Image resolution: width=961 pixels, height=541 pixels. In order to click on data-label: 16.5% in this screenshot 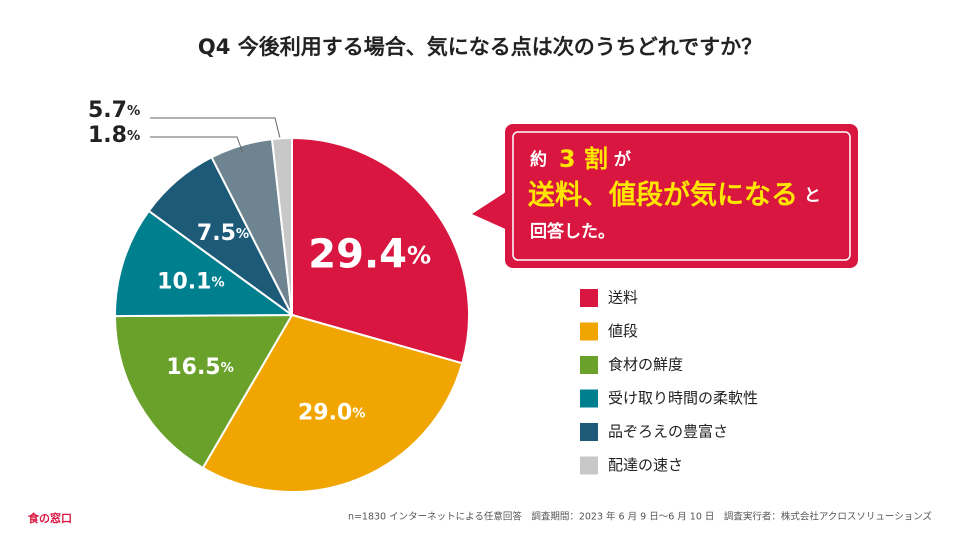, I will do `click(200, 367)`.